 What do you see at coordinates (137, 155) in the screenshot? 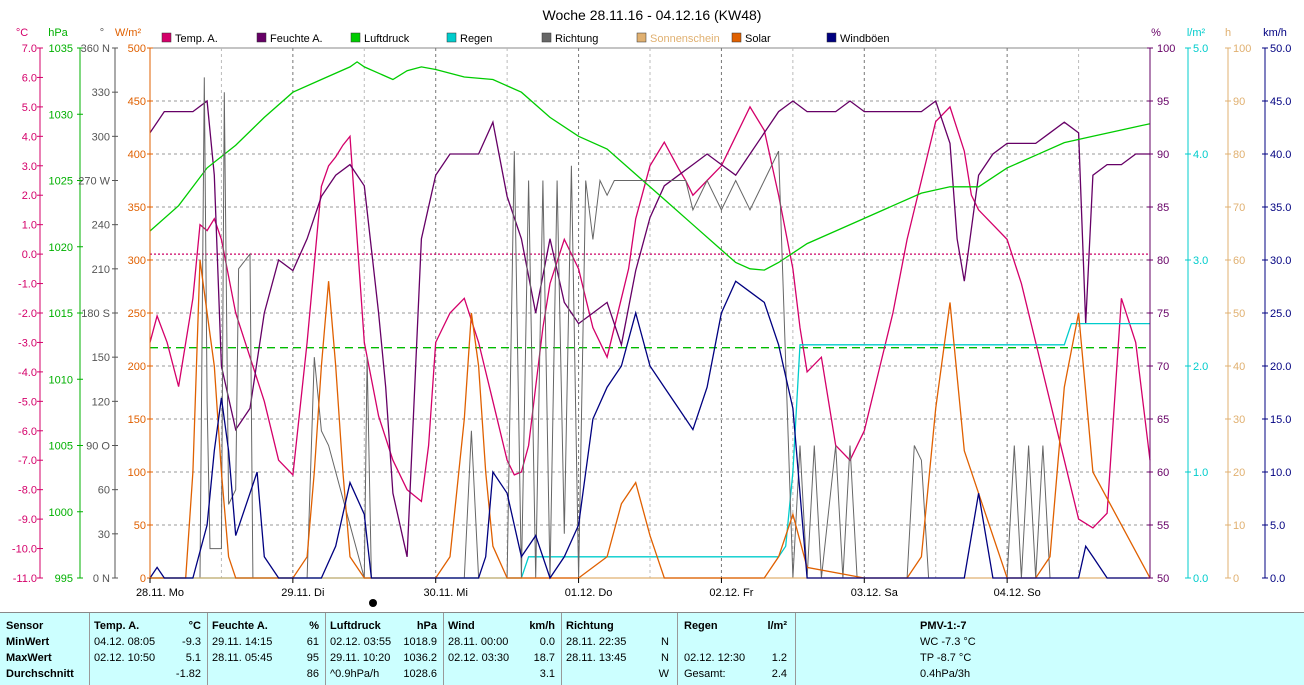
I see `solar-tick-label: 400` at bounding box center [137, 155].